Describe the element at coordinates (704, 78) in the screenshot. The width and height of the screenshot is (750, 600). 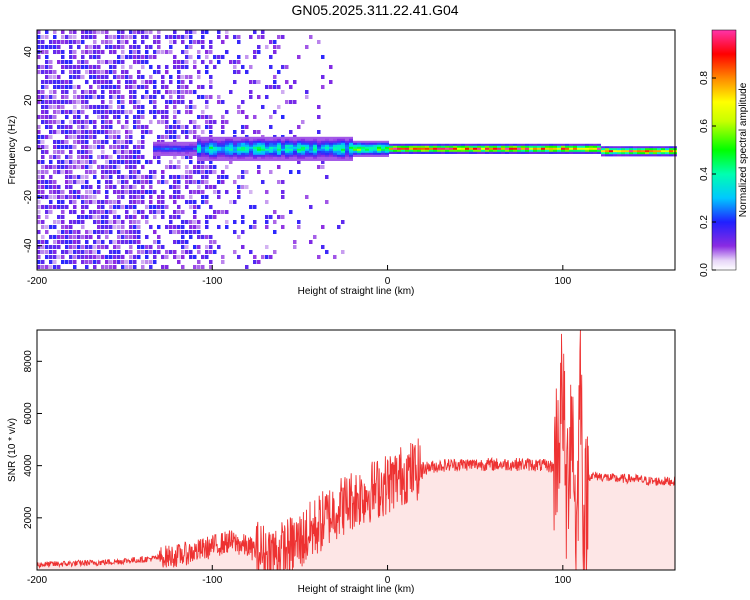
I see `colorbar-tick-label: 0.8` at that location.